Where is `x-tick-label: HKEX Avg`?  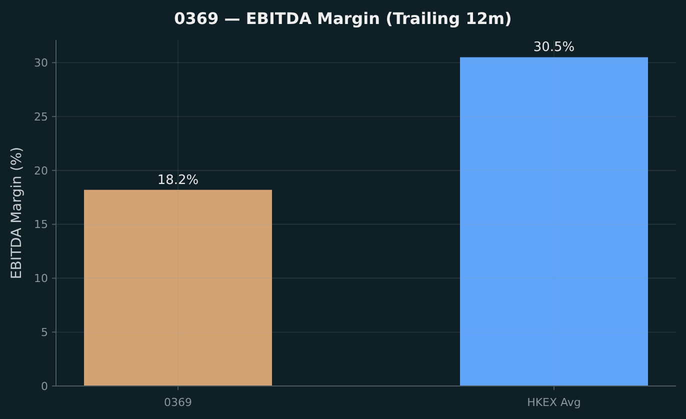
x-tick-label: HKEX Avg is located at coordinates (554, 402).